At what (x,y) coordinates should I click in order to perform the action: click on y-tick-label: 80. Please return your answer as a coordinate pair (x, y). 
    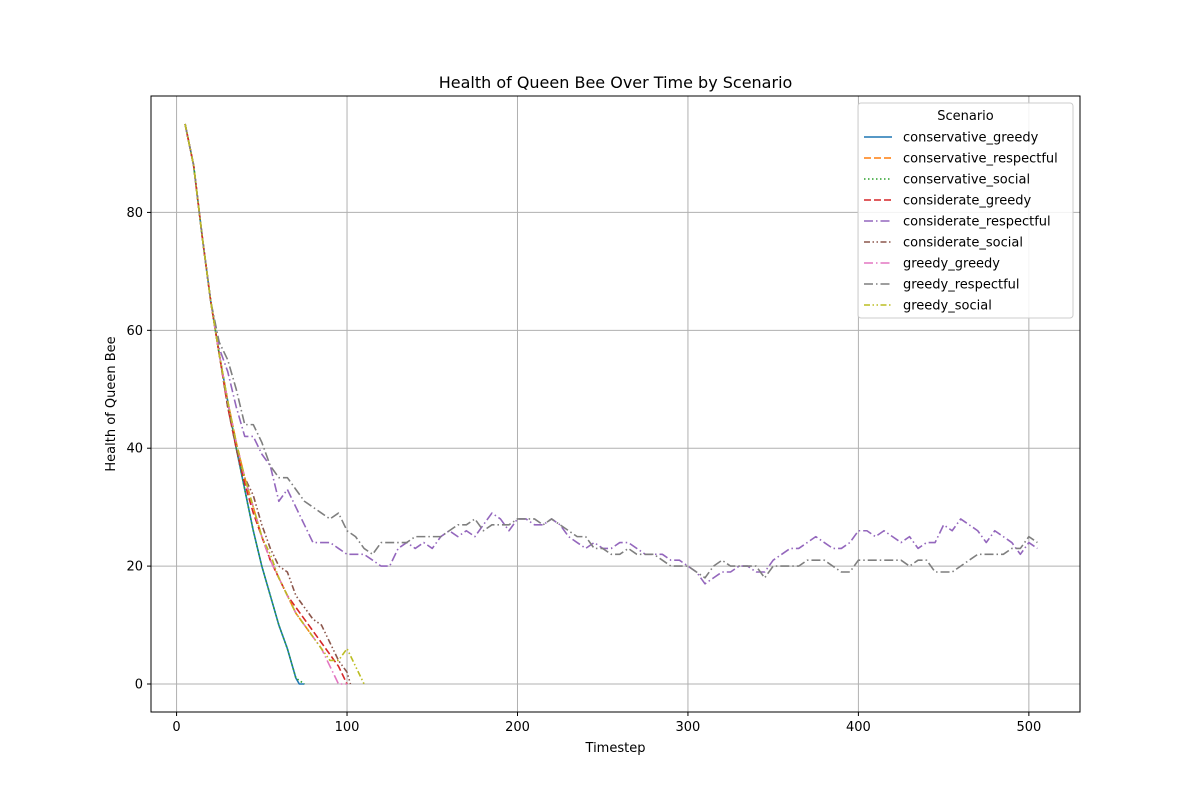
    Looking at the image, I should click on (134, 213).